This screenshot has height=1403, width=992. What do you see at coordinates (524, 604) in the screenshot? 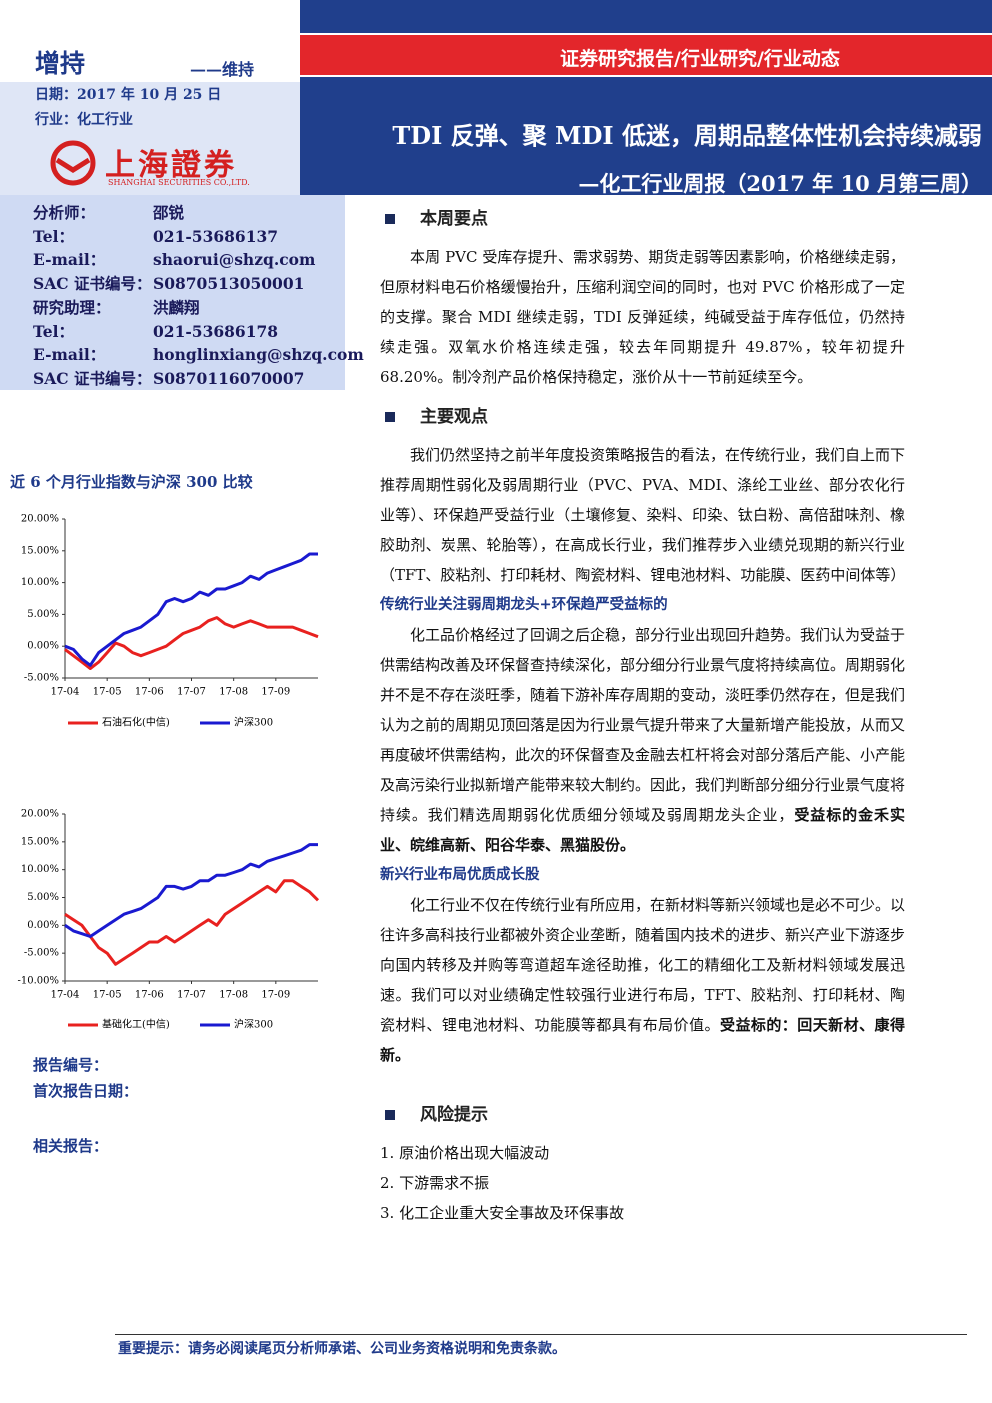
I see `subheading: 传统行业关注弱周期龙头+环保趋严受益标的` at bounding box center [524, 604].